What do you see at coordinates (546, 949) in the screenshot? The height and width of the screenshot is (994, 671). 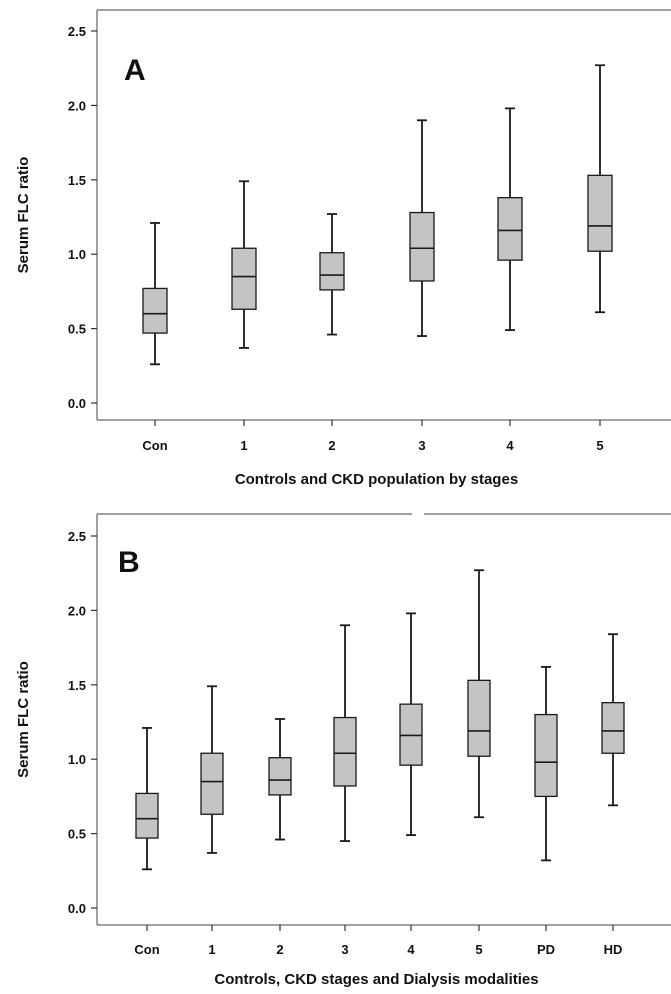 I see `x-tick-label: PD` at bounding box center [546, 949].